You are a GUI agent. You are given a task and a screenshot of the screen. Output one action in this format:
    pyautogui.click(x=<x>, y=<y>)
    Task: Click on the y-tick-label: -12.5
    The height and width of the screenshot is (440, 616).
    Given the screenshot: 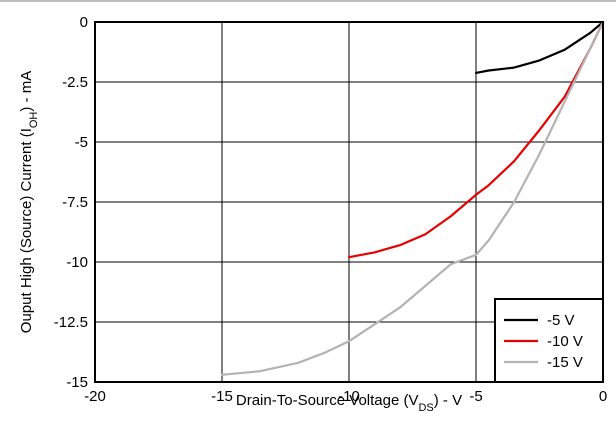 What is the action you would take?
    pyautogui.click(x=71, y=322)
    